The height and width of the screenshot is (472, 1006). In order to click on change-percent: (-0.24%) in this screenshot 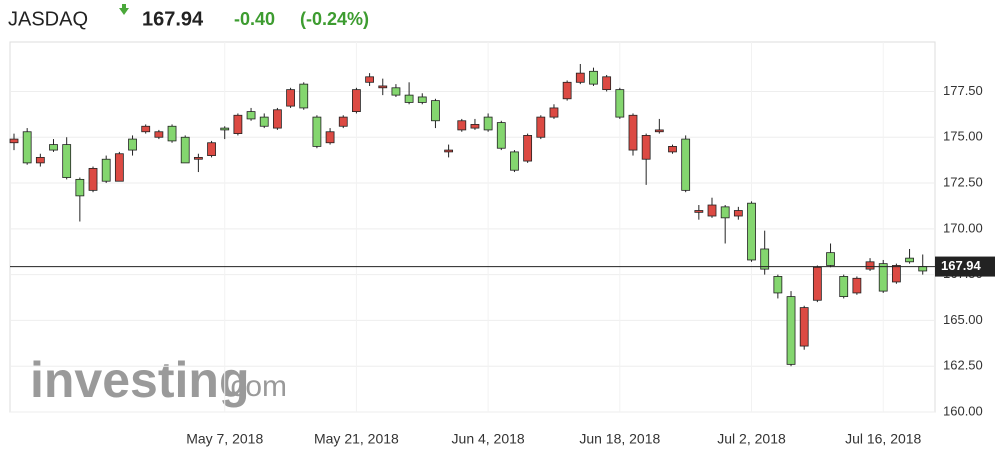, I will do `click(334, 19)`.